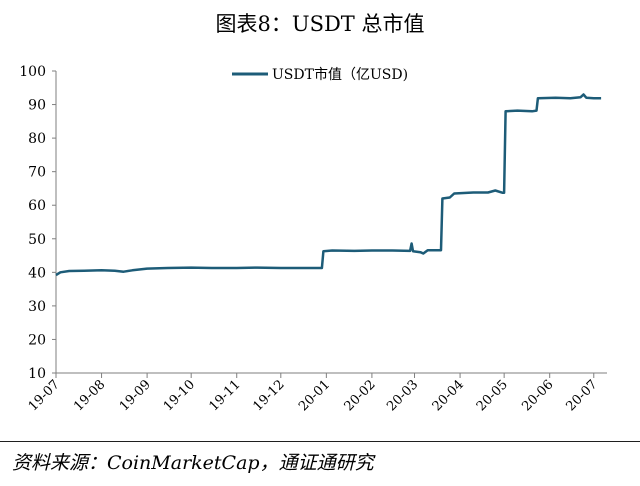 Image resolution: width=640 pixels, height=486 pixels. Describe the element at coordinates (37, 139) in the screenshot. I see `y-tick-label: 80` at that location.